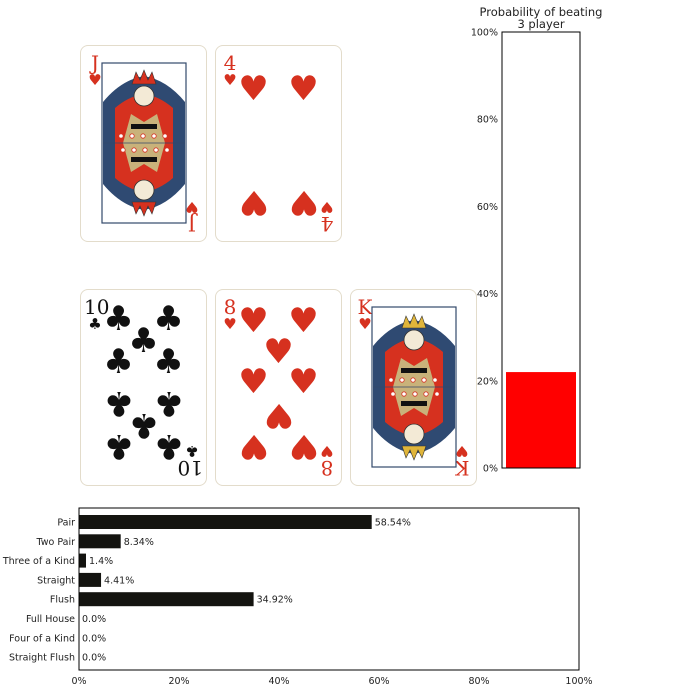 This screenshot has width=681, height=691. What do you see at coordinates (478, 681) in the screenshot?
I see `x-tick-label: 80%` at bounding box center [478, 681].